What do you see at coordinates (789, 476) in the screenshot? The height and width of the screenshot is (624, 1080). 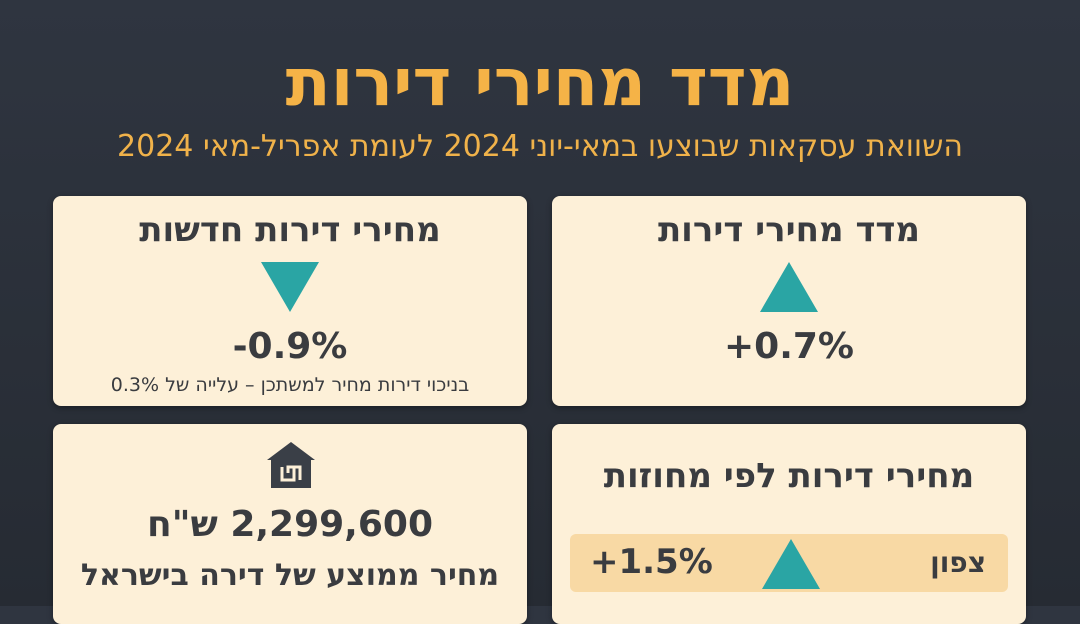 I see `districts-title: מחירי דירות לפי מחוזות` at bounding box center [789, 476].